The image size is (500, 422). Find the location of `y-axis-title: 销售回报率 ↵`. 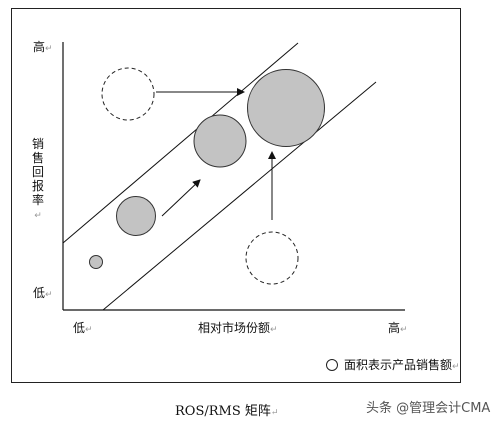

y-axis-title: 销售回报率 ↵ is located at coordinates (38, 180).